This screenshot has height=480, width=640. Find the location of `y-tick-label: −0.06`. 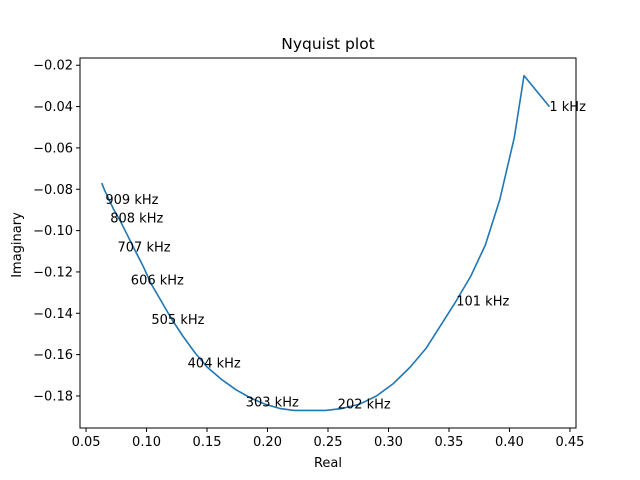

y-tick-label: −0.06 is located at coordinates (53, 148).